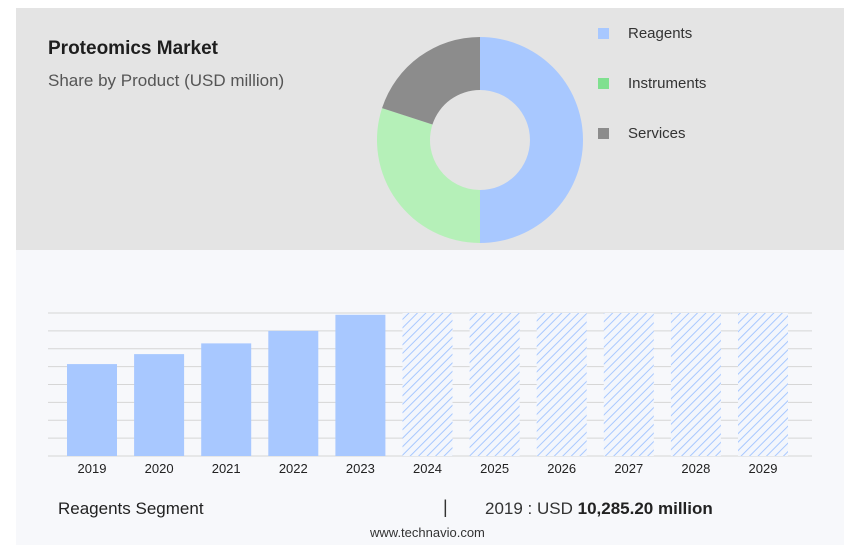 Image resolution: width=858 pixels, height=550 pixels. Describe the element at coordinates (603, 33) in the screenshot. I see `legend-swatch-reagents` at that location.